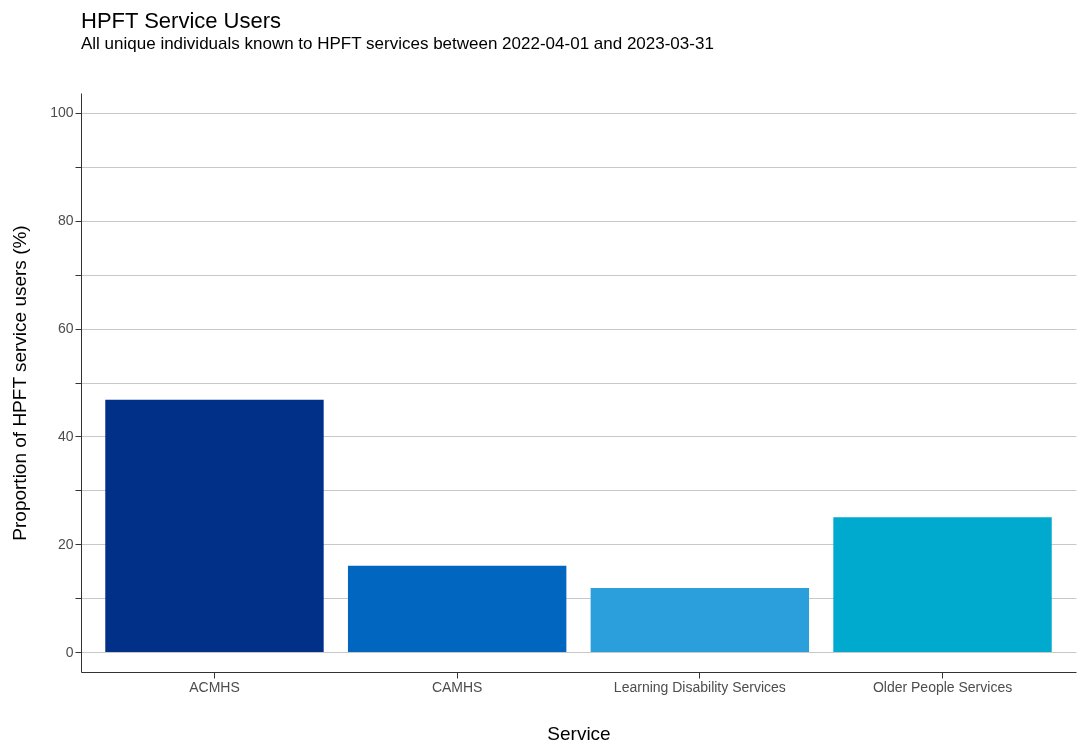 The image size is (1081, 752). I want to click on y-tick-label: 40, so click(65, 435).